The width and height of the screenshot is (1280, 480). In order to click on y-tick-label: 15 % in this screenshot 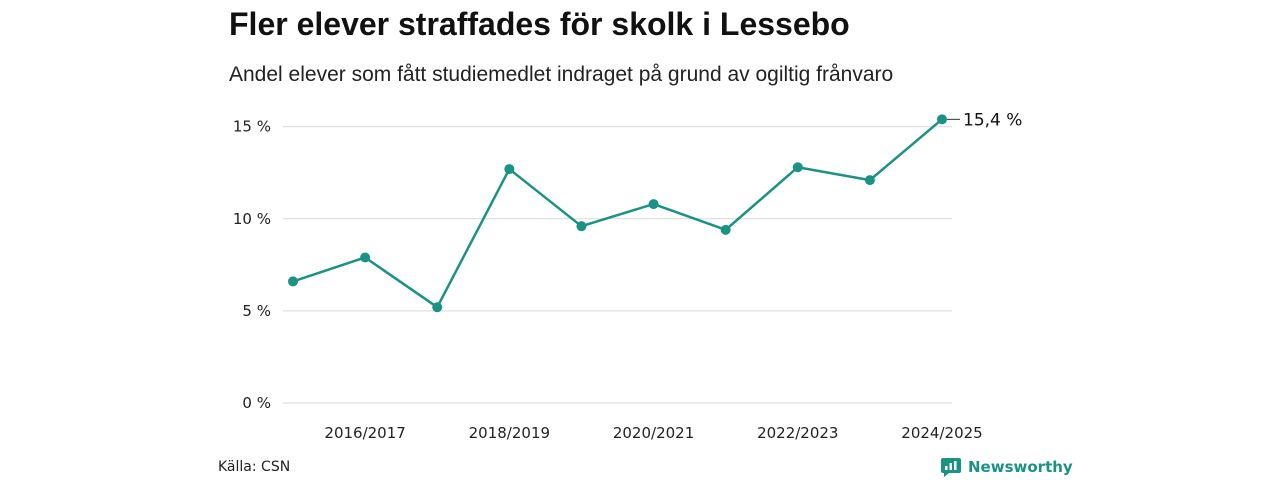, I will do `click(252, 127)`.